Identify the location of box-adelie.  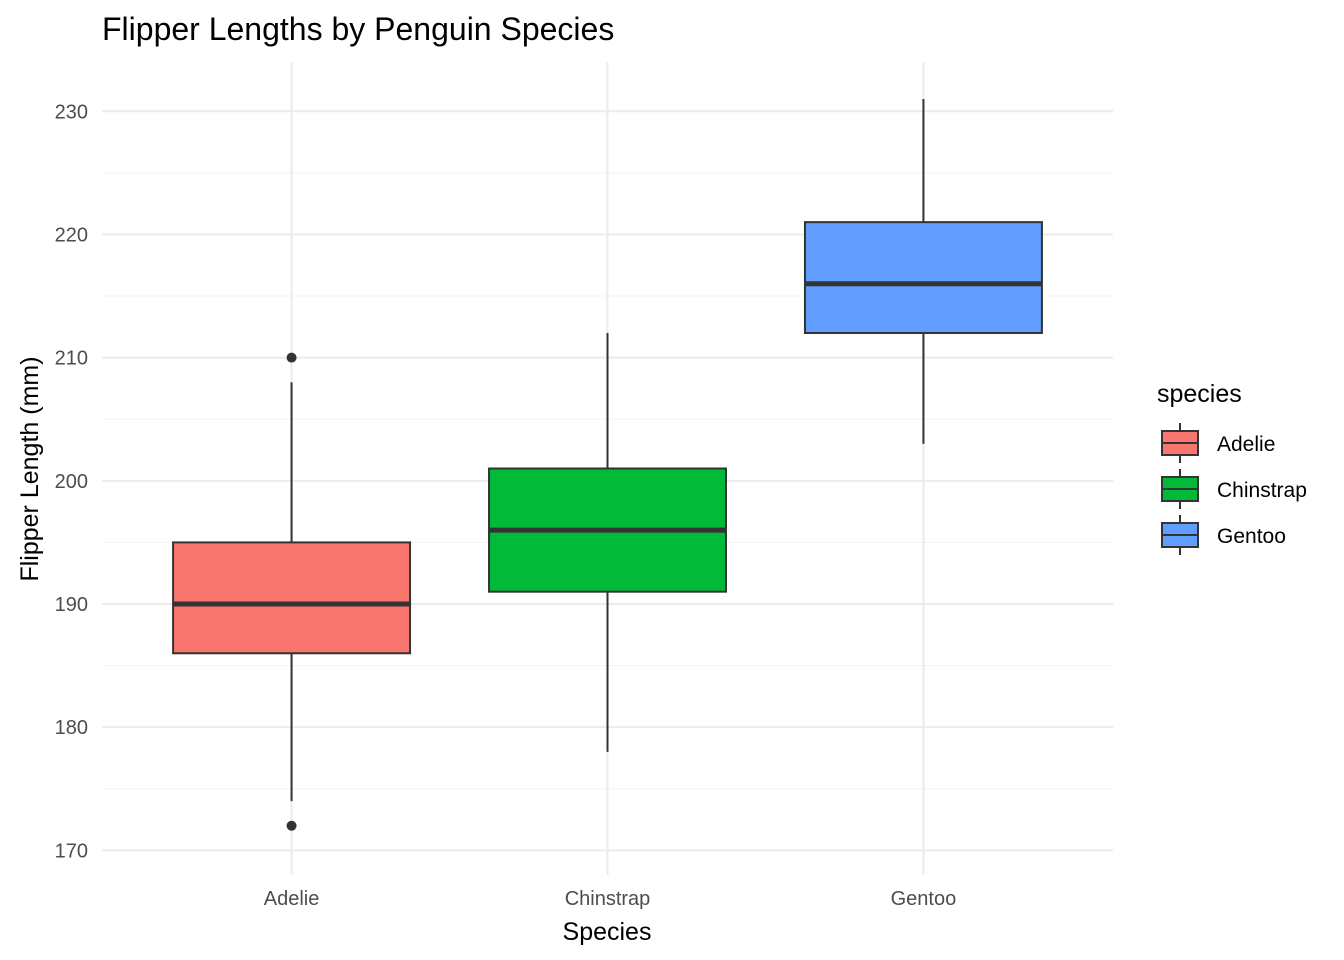
(292, 591).